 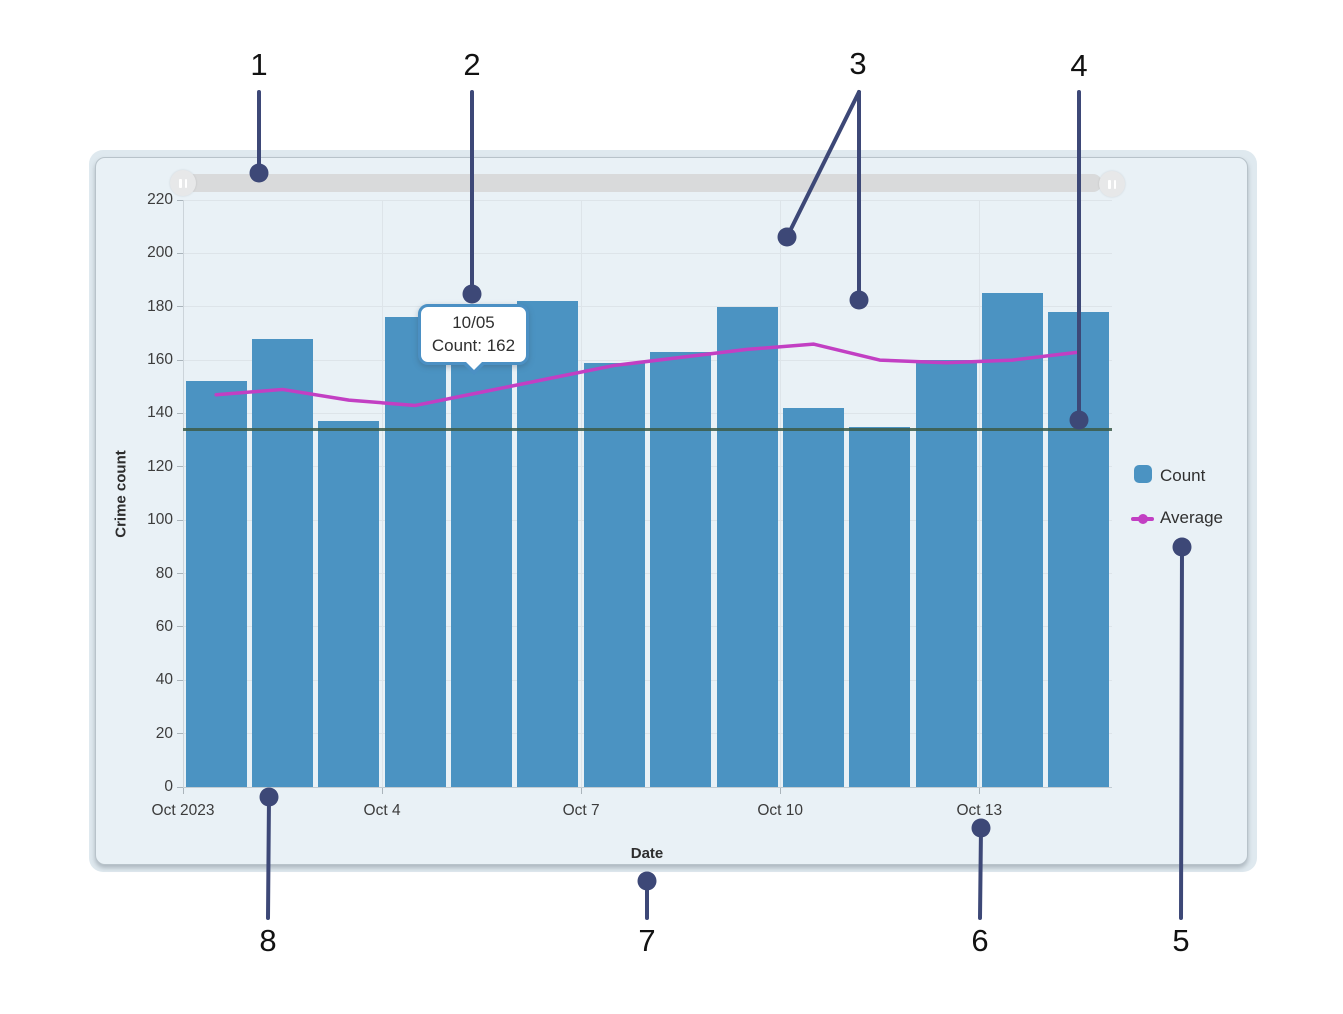 I want to click on tooltip-pointer, so click(x=473, y=366).